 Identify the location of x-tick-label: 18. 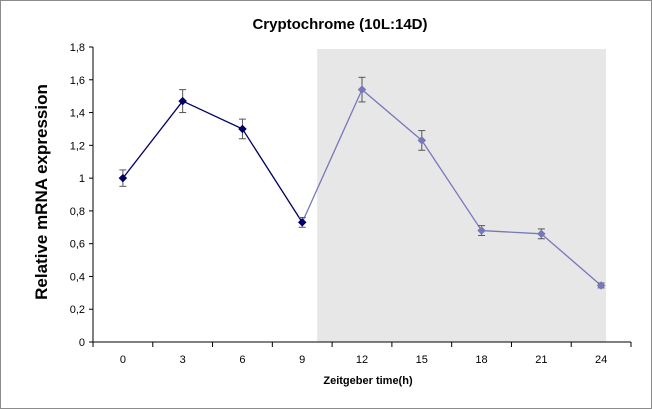
(481, 360).